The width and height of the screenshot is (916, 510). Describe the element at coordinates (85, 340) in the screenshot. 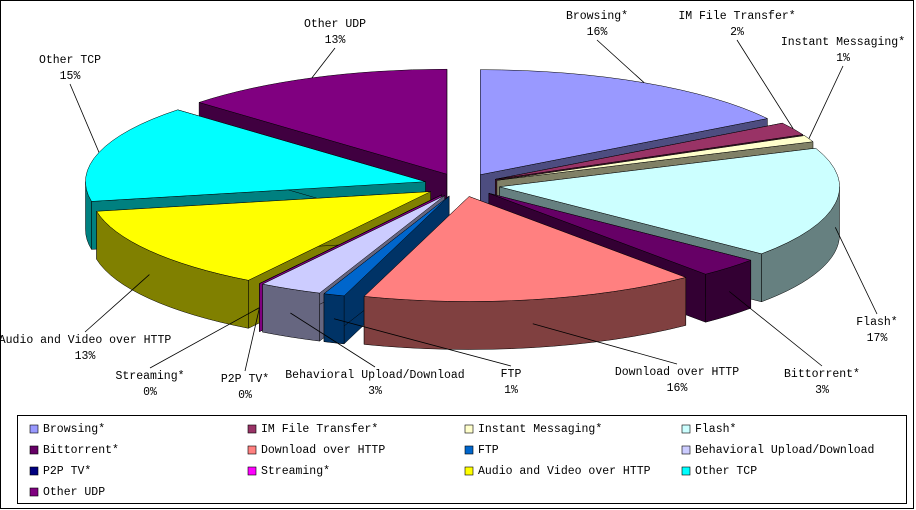

I see `data-label-name: Audio and Video over HTTP` at that location.